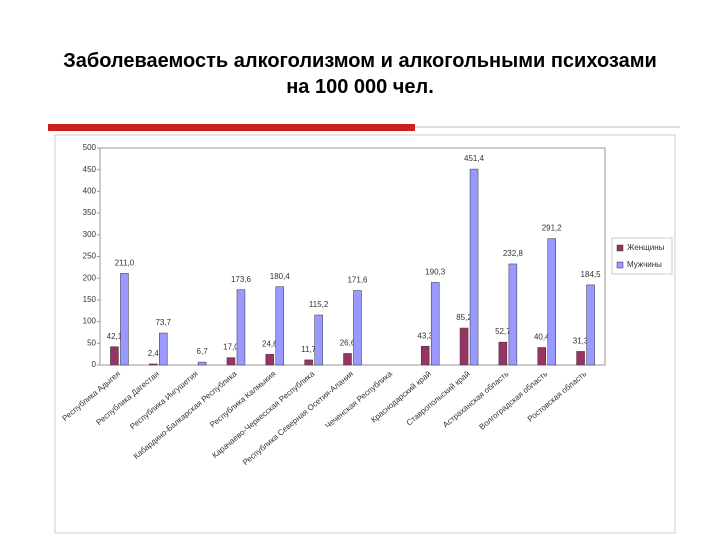  I want to click on data-label: 171,6, so click(357, 280).